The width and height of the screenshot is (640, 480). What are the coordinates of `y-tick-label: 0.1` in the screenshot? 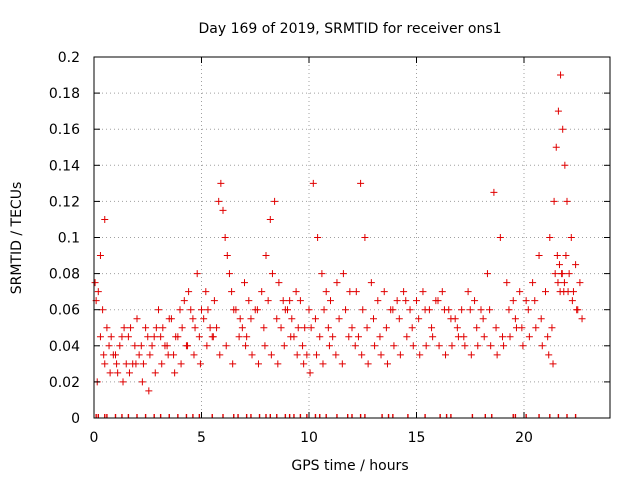 It's located at (69, 239).